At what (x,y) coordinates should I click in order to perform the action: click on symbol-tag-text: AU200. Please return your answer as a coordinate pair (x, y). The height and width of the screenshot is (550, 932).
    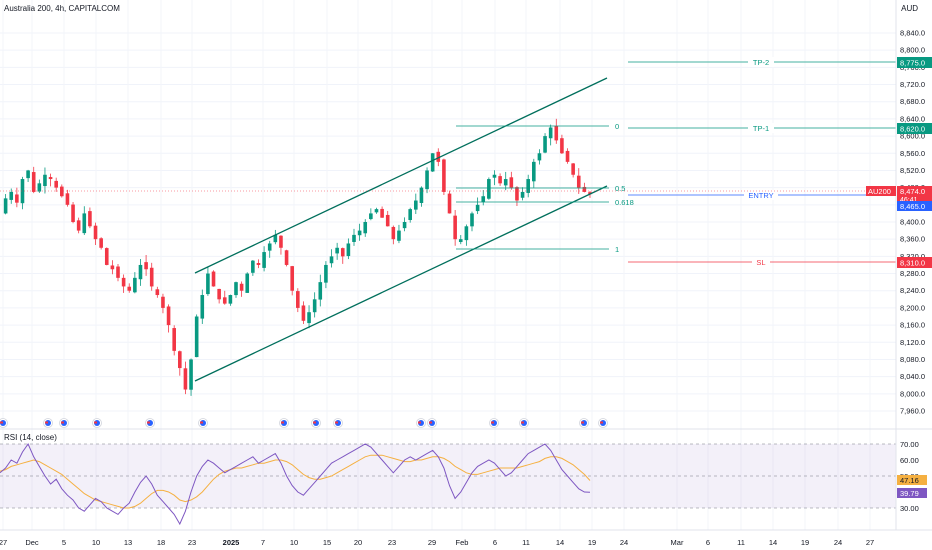
    Looking at the image, I should click on (879, 191).